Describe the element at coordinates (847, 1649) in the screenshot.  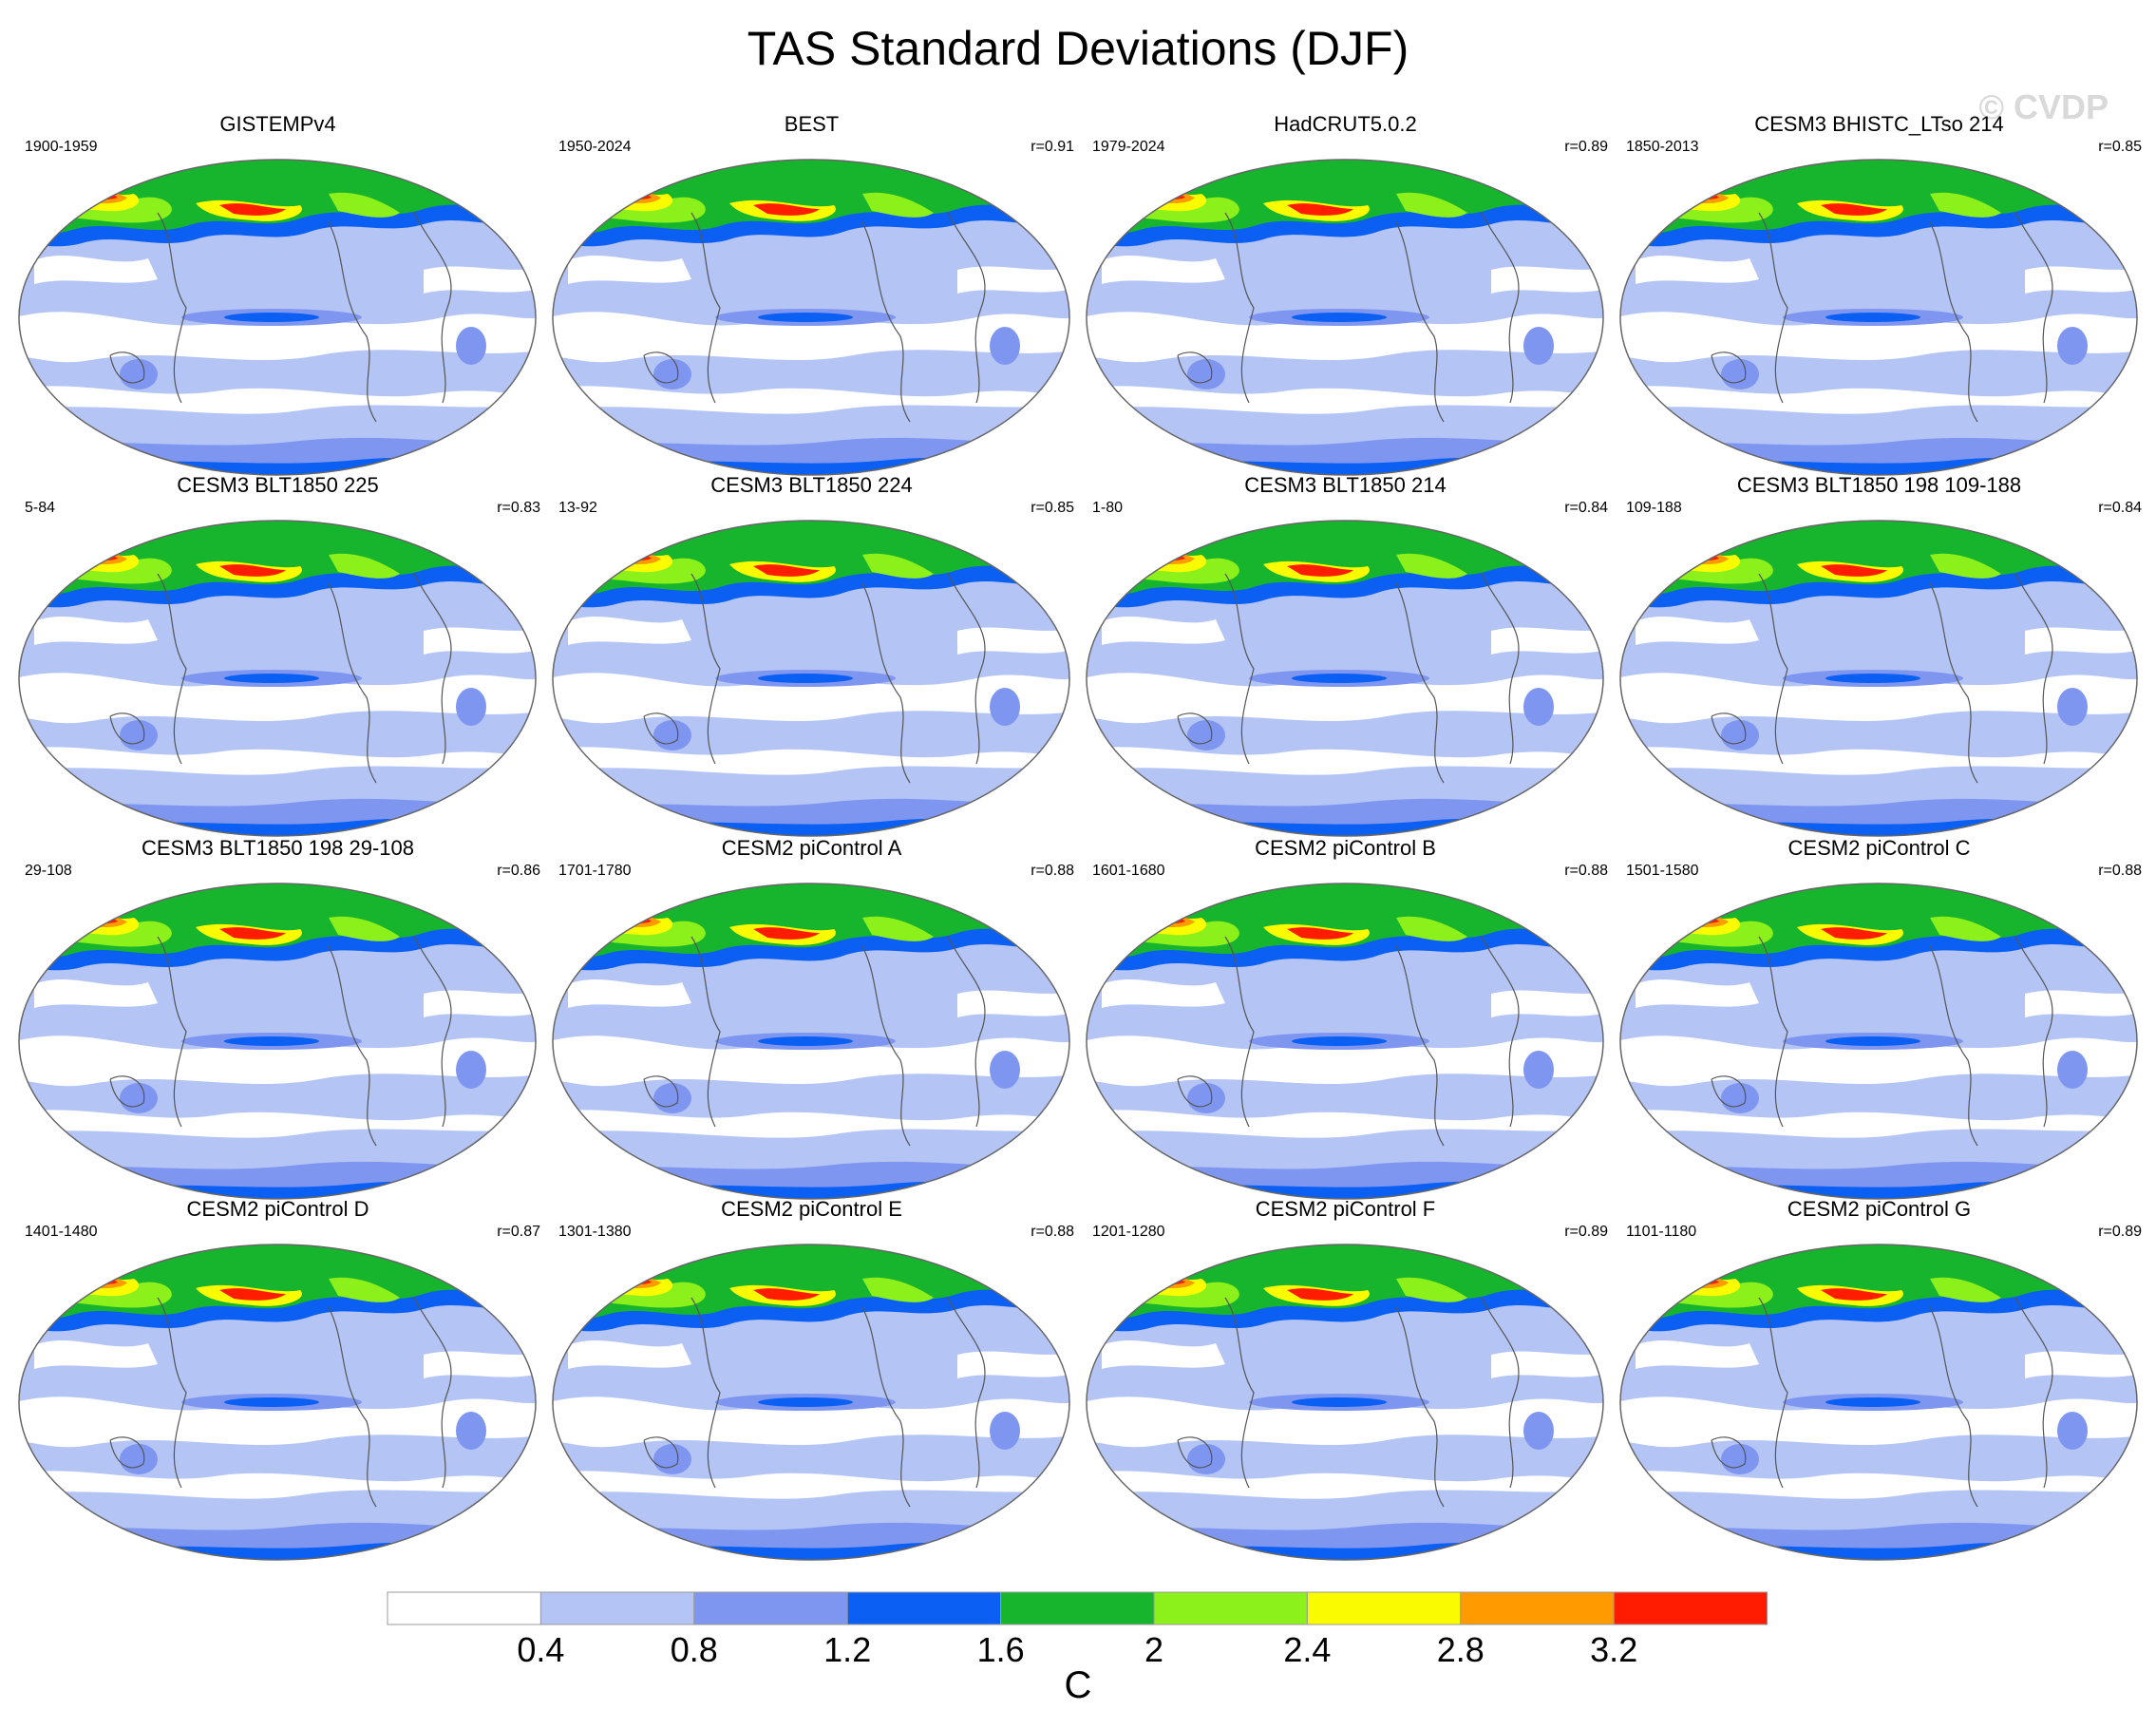
I see `colorbar-tick: 1.2` at that location.